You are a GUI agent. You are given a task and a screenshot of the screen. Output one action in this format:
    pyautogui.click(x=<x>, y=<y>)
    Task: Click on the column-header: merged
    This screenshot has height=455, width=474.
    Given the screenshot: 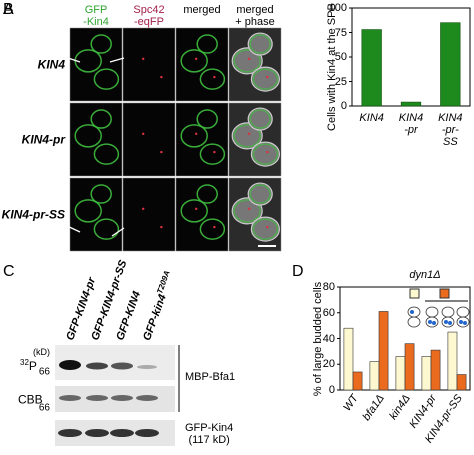 What is the action you would take?
    pyautogui.click(x=202, y=10)
    